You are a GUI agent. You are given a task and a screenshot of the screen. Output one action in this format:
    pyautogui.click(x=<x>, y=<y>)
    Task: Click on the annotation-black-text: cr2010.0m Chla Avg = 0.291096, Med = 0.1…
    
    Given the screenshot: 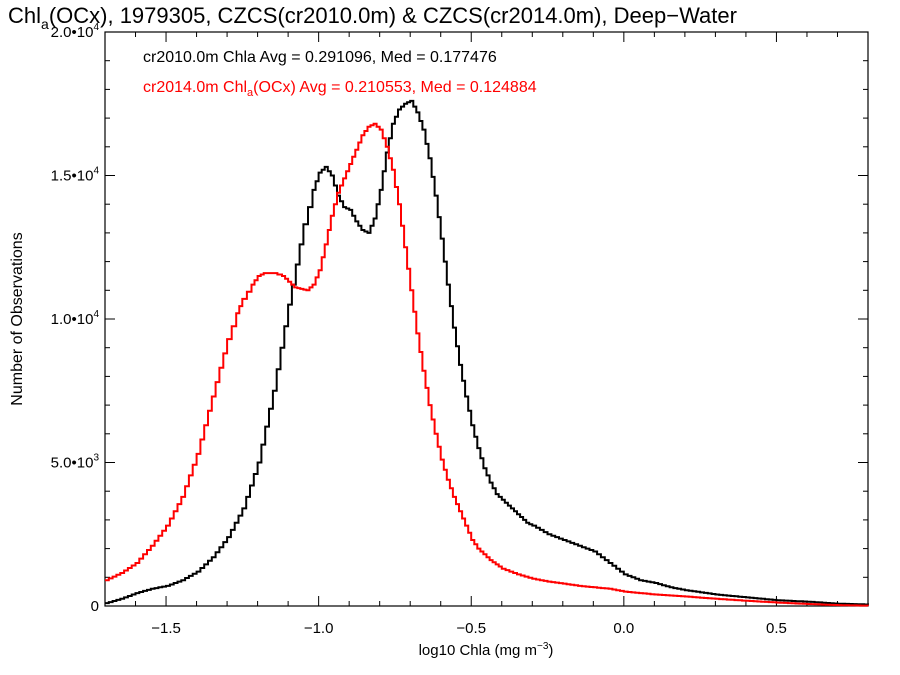 What is the action you would take?
    pyautogui.click(x=320, y=57)
    